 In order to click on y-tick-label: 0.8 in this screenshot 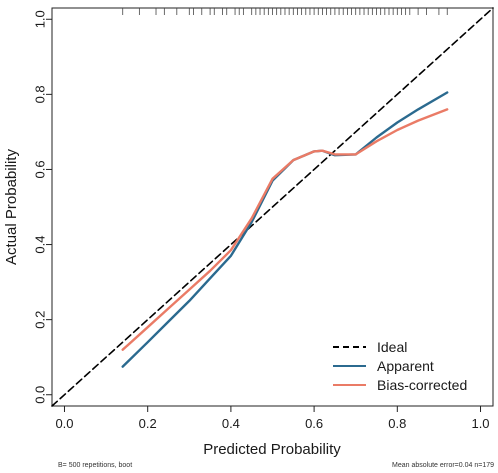, I will do `click(40, 94)`.